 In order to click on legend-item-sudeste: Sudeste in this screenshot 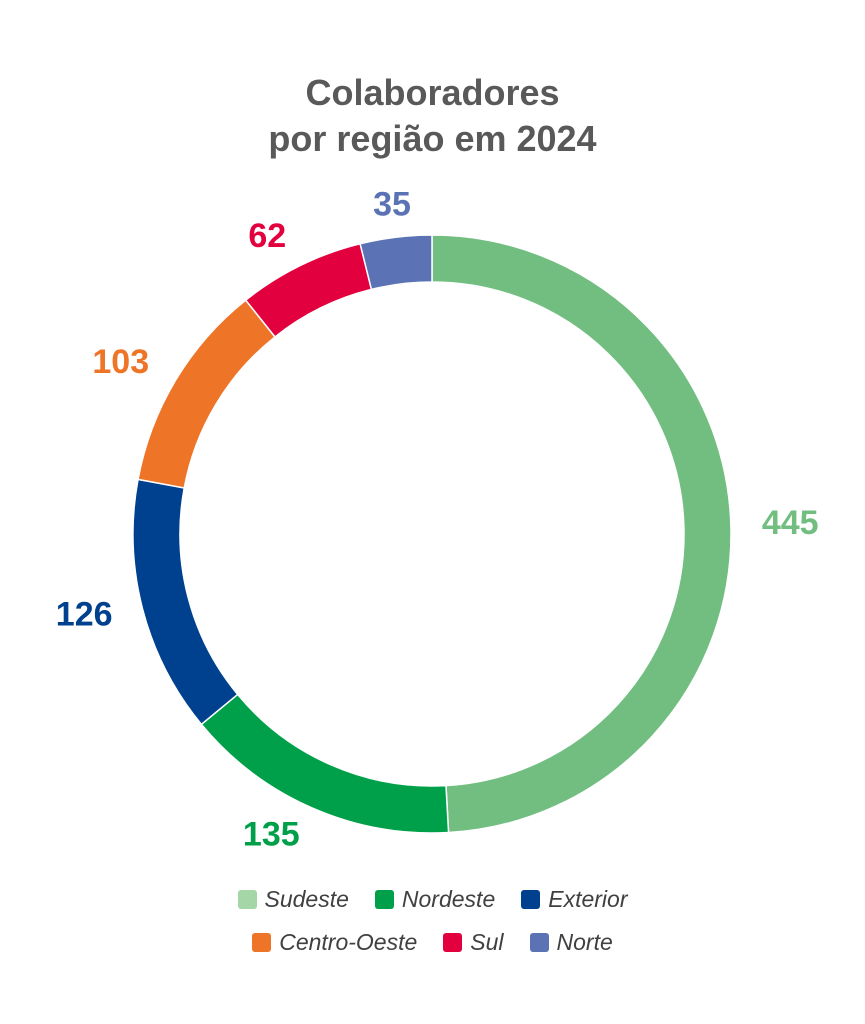, I will do `click(293, 899)`.